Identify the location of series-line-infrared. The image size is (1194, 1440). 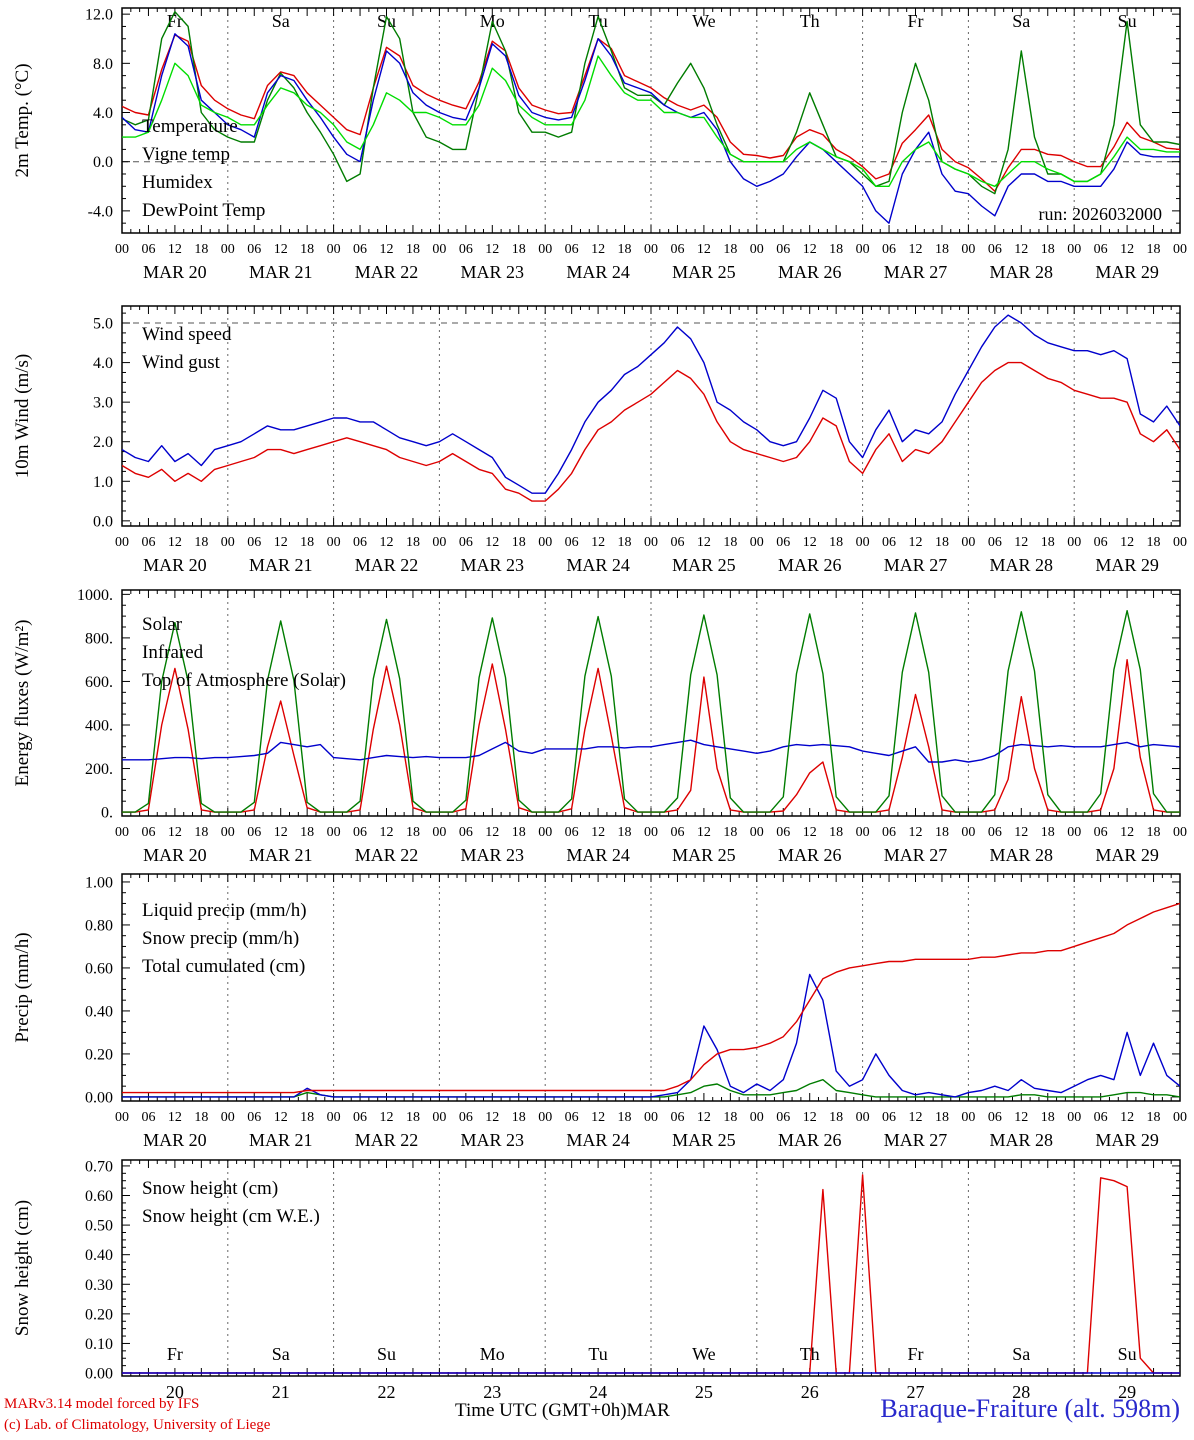
(651, 751).